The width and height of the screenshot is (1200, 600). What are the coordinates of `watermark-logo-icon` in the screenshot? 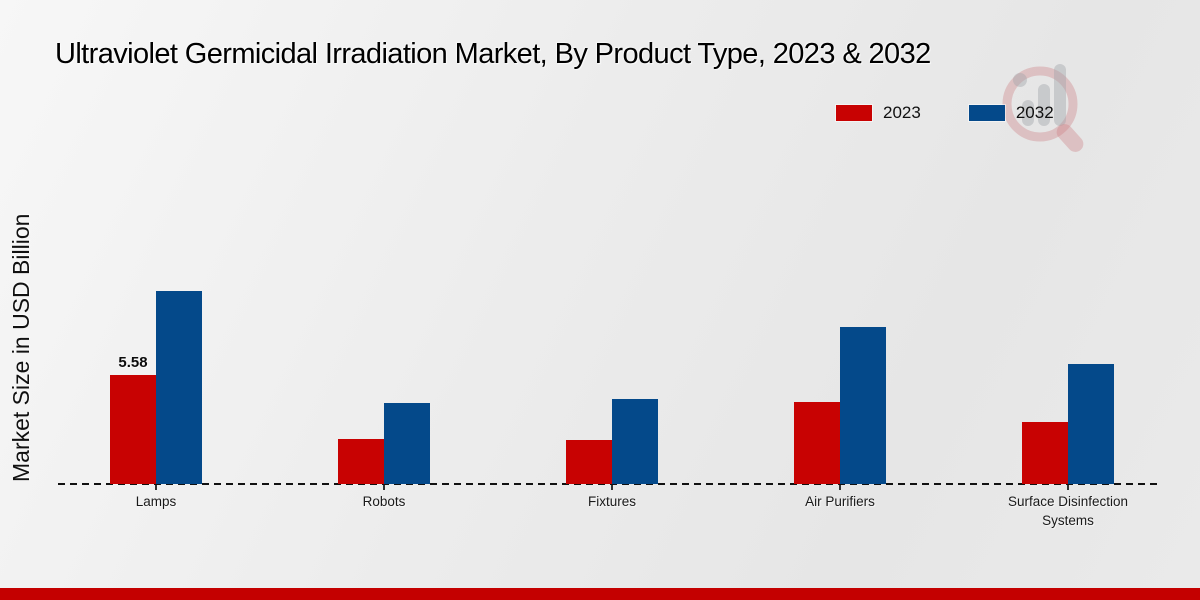 It's located at (1043, 108).